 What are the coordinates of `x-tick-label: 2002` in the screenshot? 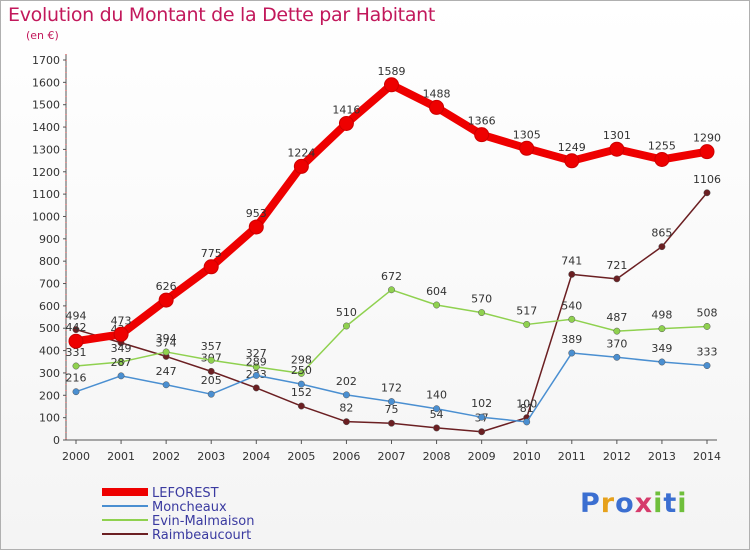 It's located at (166, 456).